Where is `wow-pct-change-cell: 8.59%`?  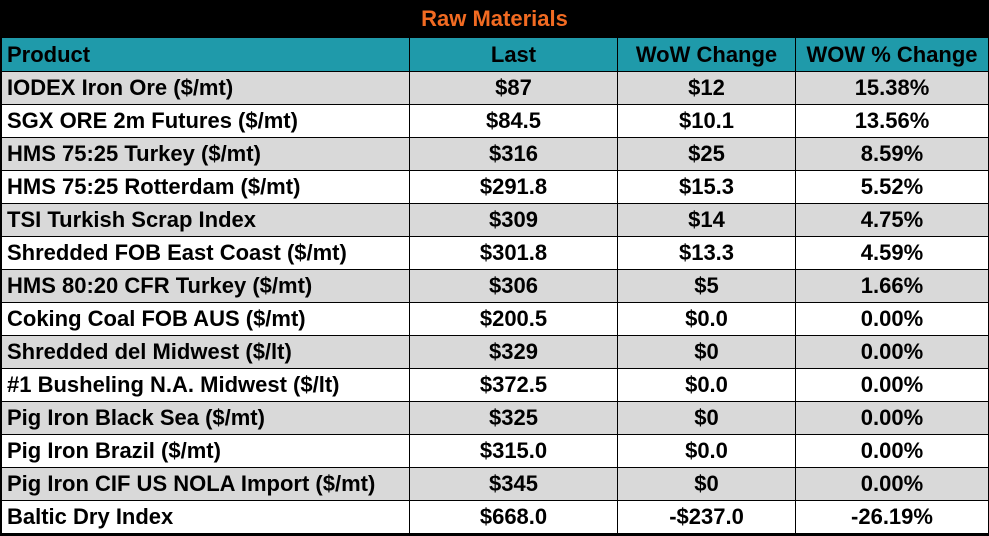 wow-pct-change-cell: 8.59% is located at coordinates (892, 154).